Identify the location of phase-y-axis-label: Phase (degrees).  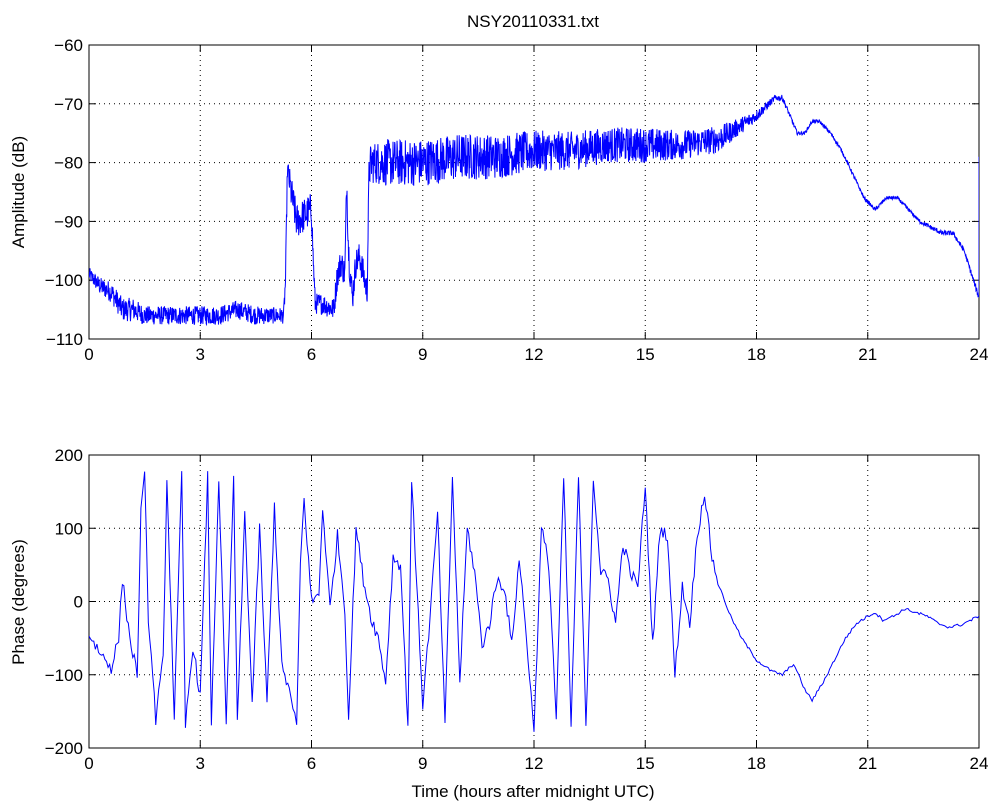
(18, 602).